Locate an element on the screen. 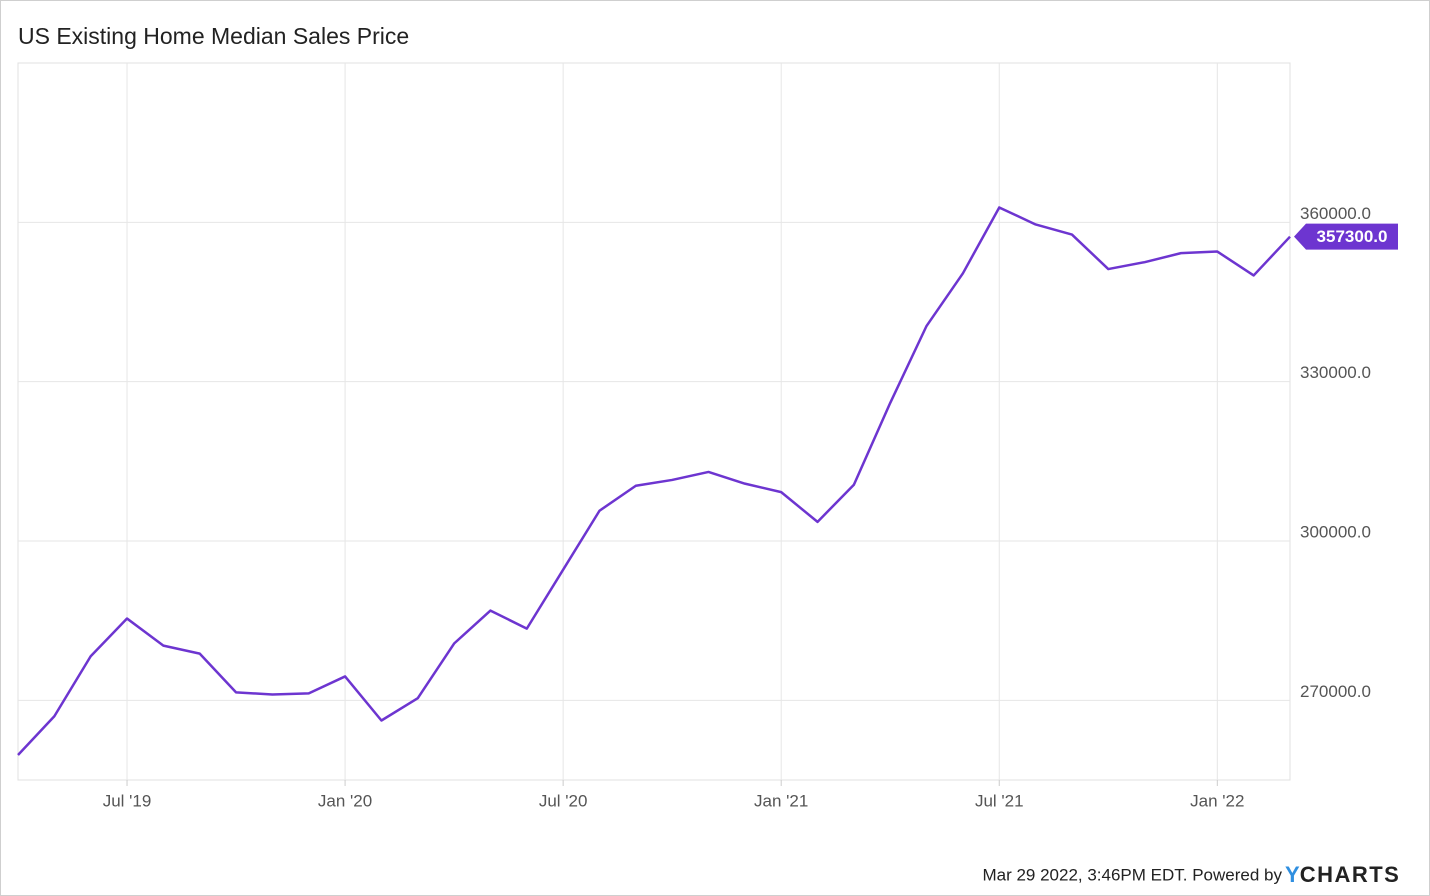  value-label: 357300.0 is located at coordinates (1352, 236).